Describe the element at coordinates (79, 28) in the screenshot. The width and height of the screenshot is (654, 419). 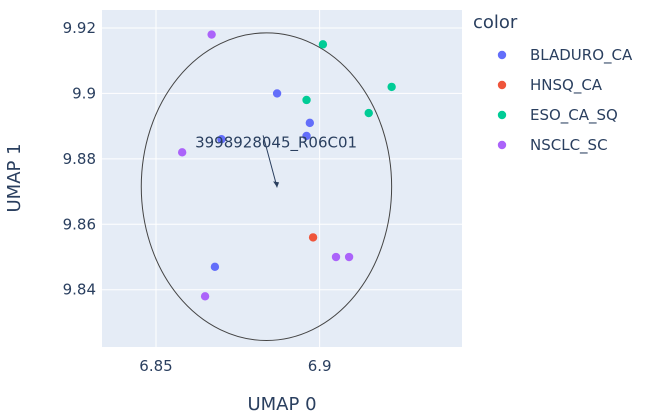
I see `y-tick-label: 9.92` at that location.